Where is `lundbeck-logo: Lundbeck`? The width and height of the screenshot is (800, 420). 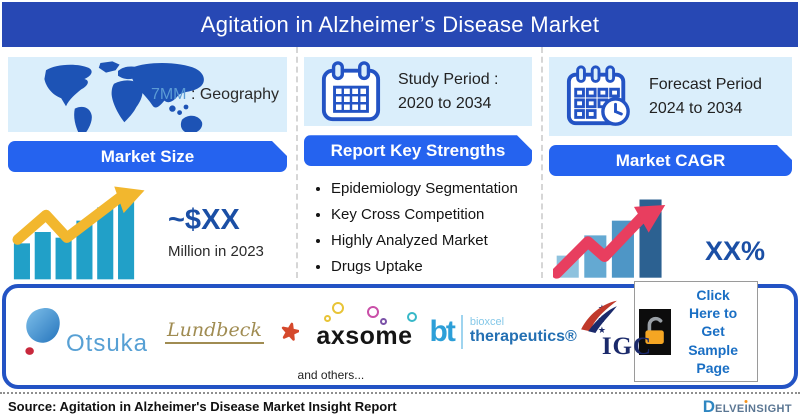
lundbeck-logo: Lundbeck is located at coordinates (214, 331).